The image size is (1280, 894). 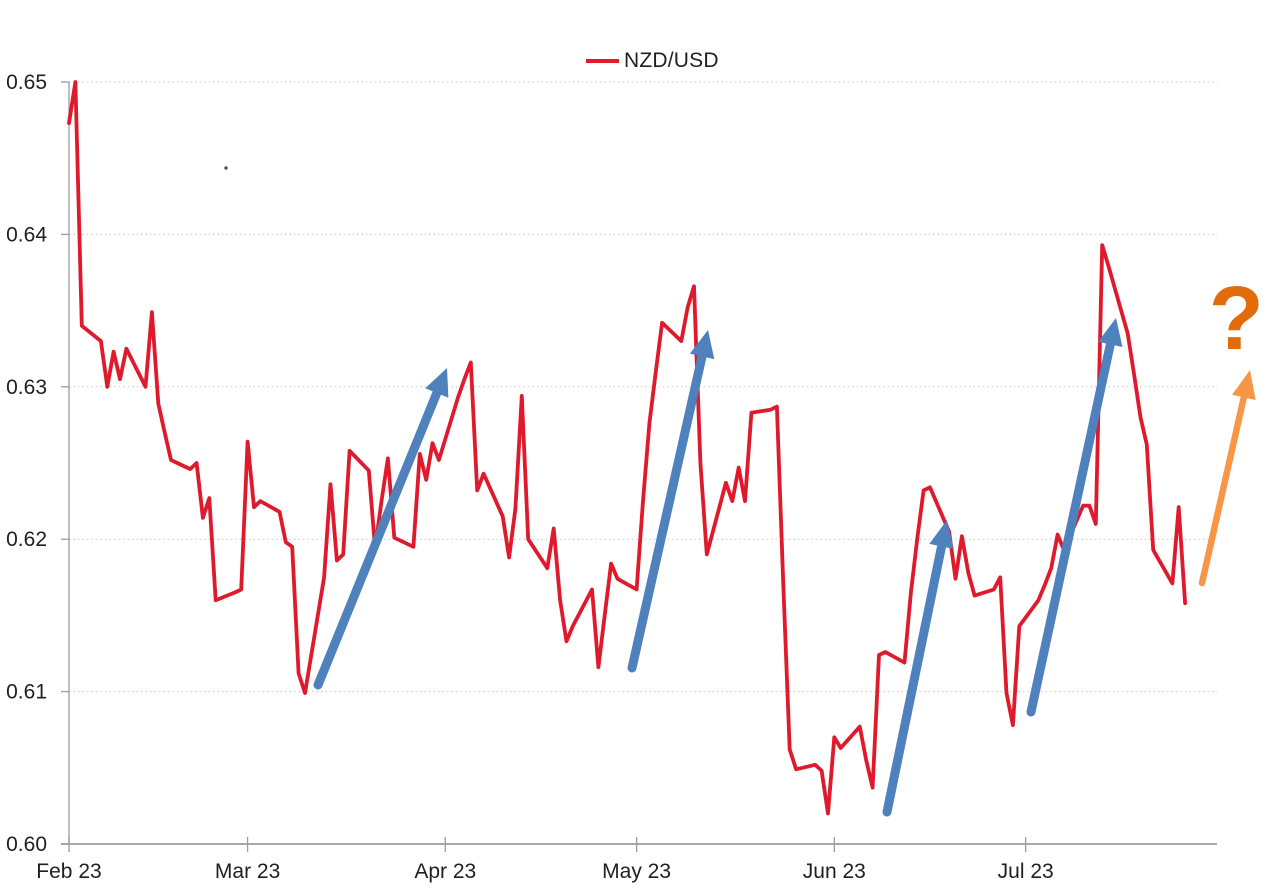 I want to click on stray-dot, so click(x=226, y=168).